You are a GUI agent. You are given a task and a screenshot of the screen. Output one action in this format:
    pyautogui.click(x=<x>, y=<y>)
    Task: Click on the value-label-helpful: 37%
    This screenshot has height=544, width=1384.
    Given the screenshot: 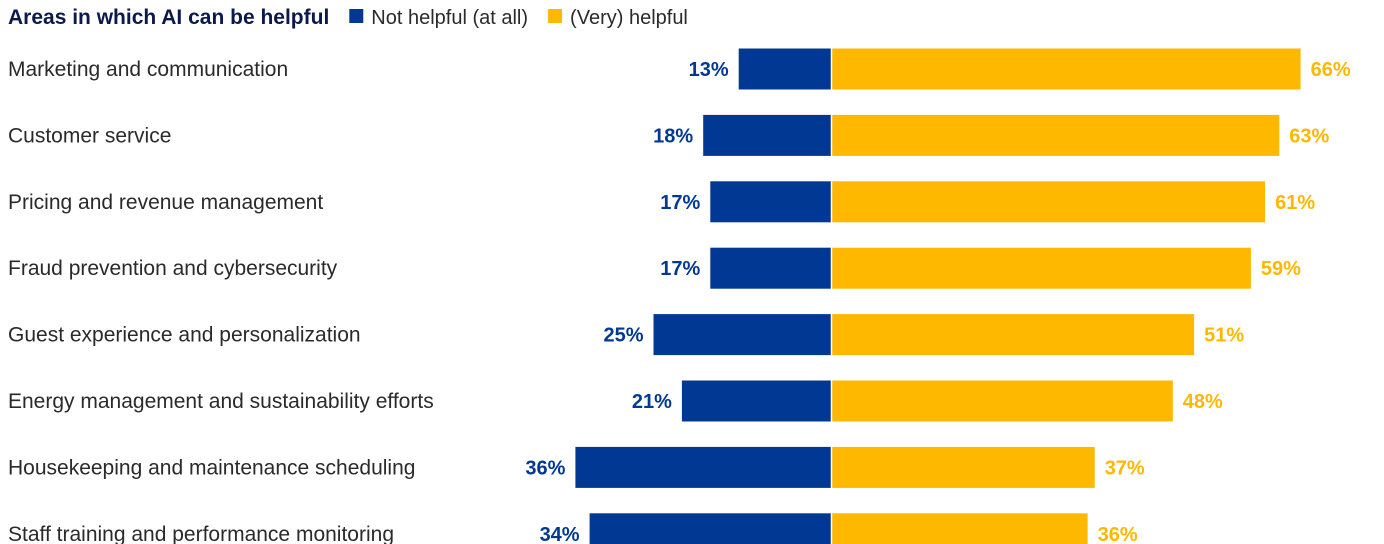 What is the action you would take?
    pyautogui.click(x=1125, y=468)
    